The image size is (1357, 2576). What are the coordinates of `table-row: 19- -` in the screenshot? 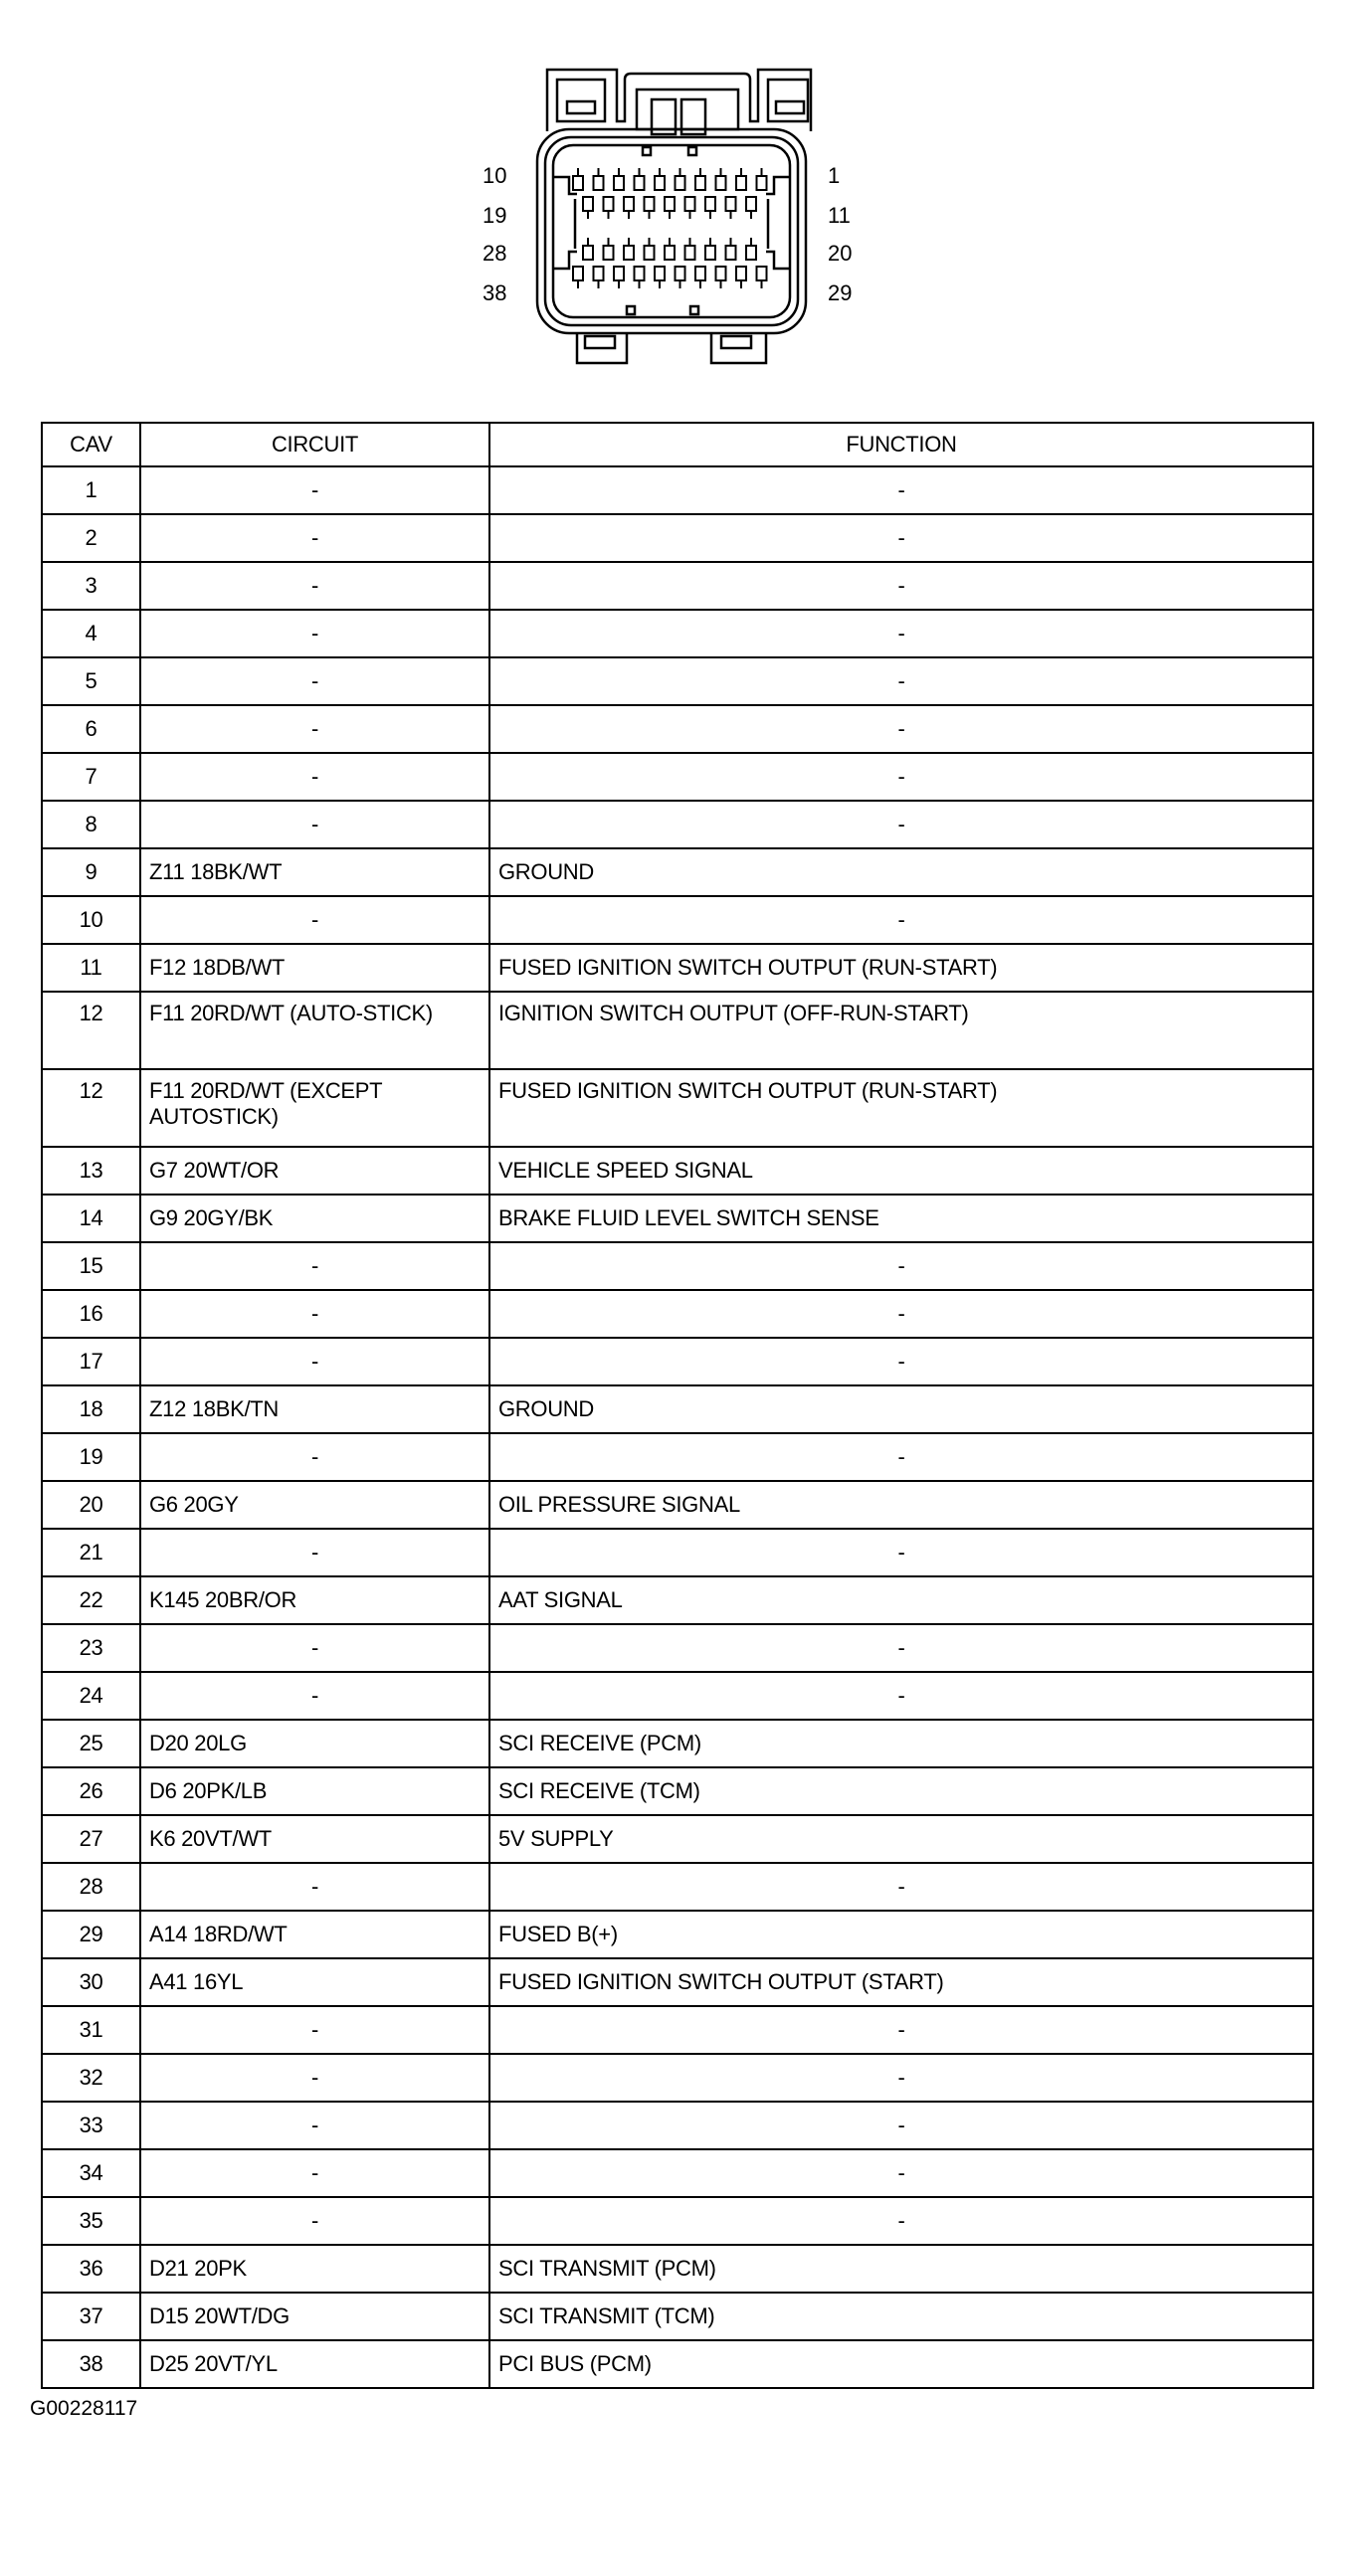 It's located at (677, 1457).